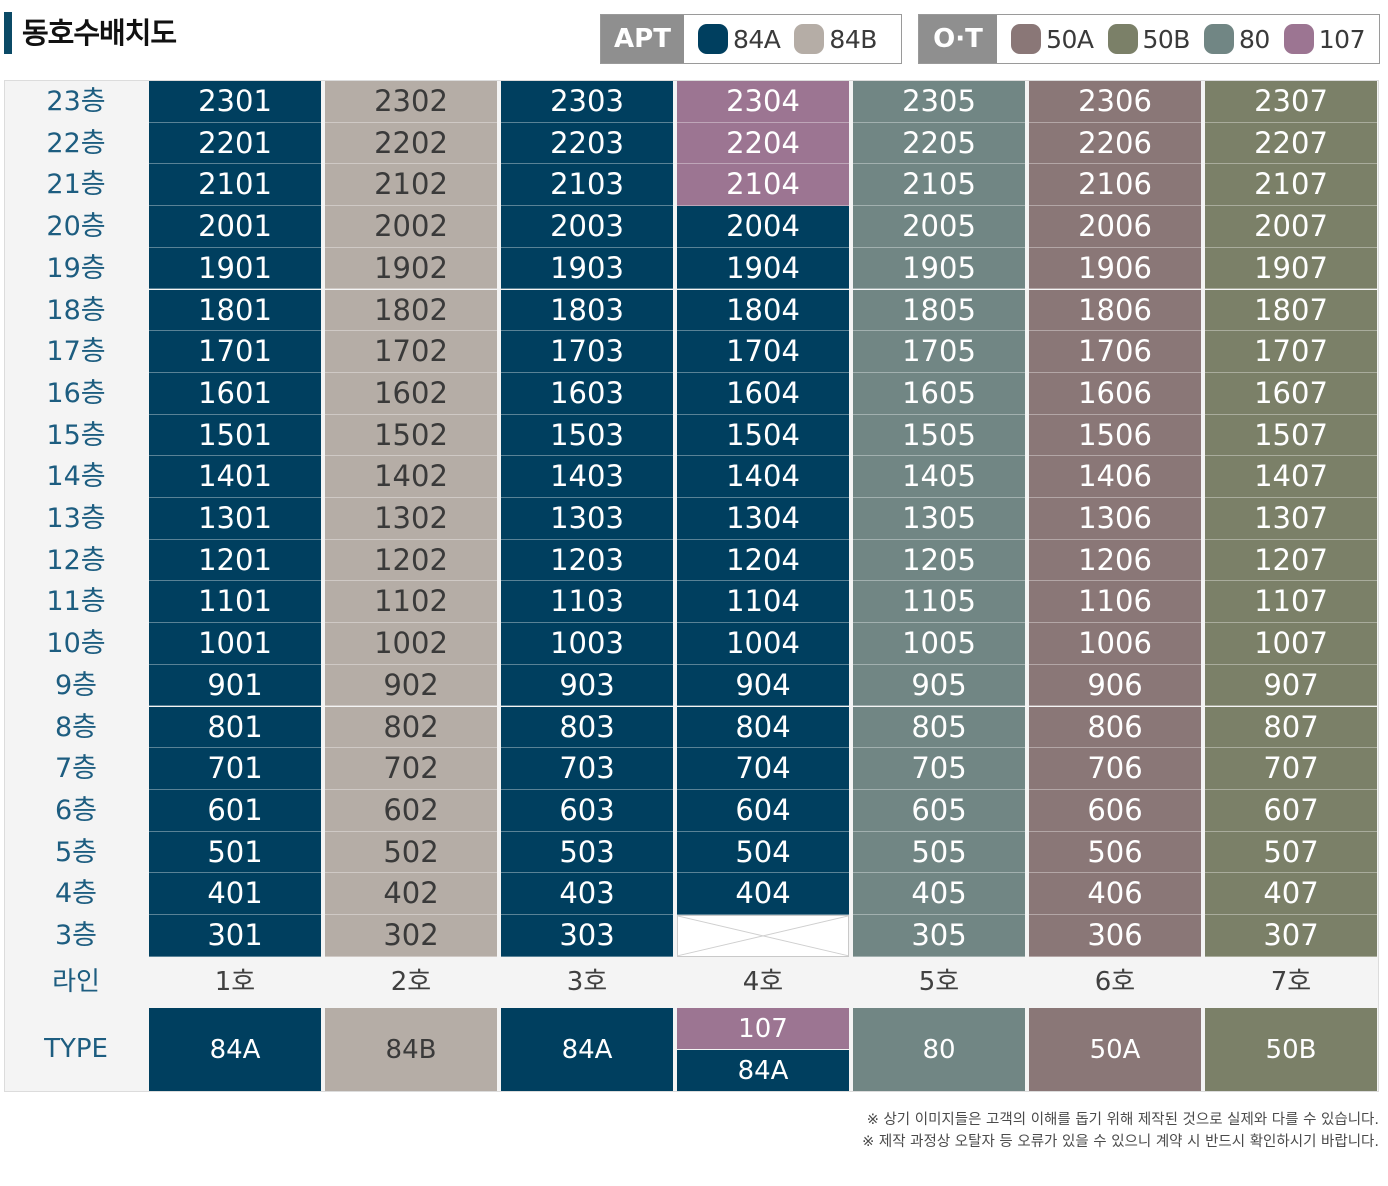 The height and width of the screenshot is (1186, 1388). What do you see at coordinates (763, 560) in the screenshot?
I see `unit-cell-1204: 1204` at bounding box center [763, 560].